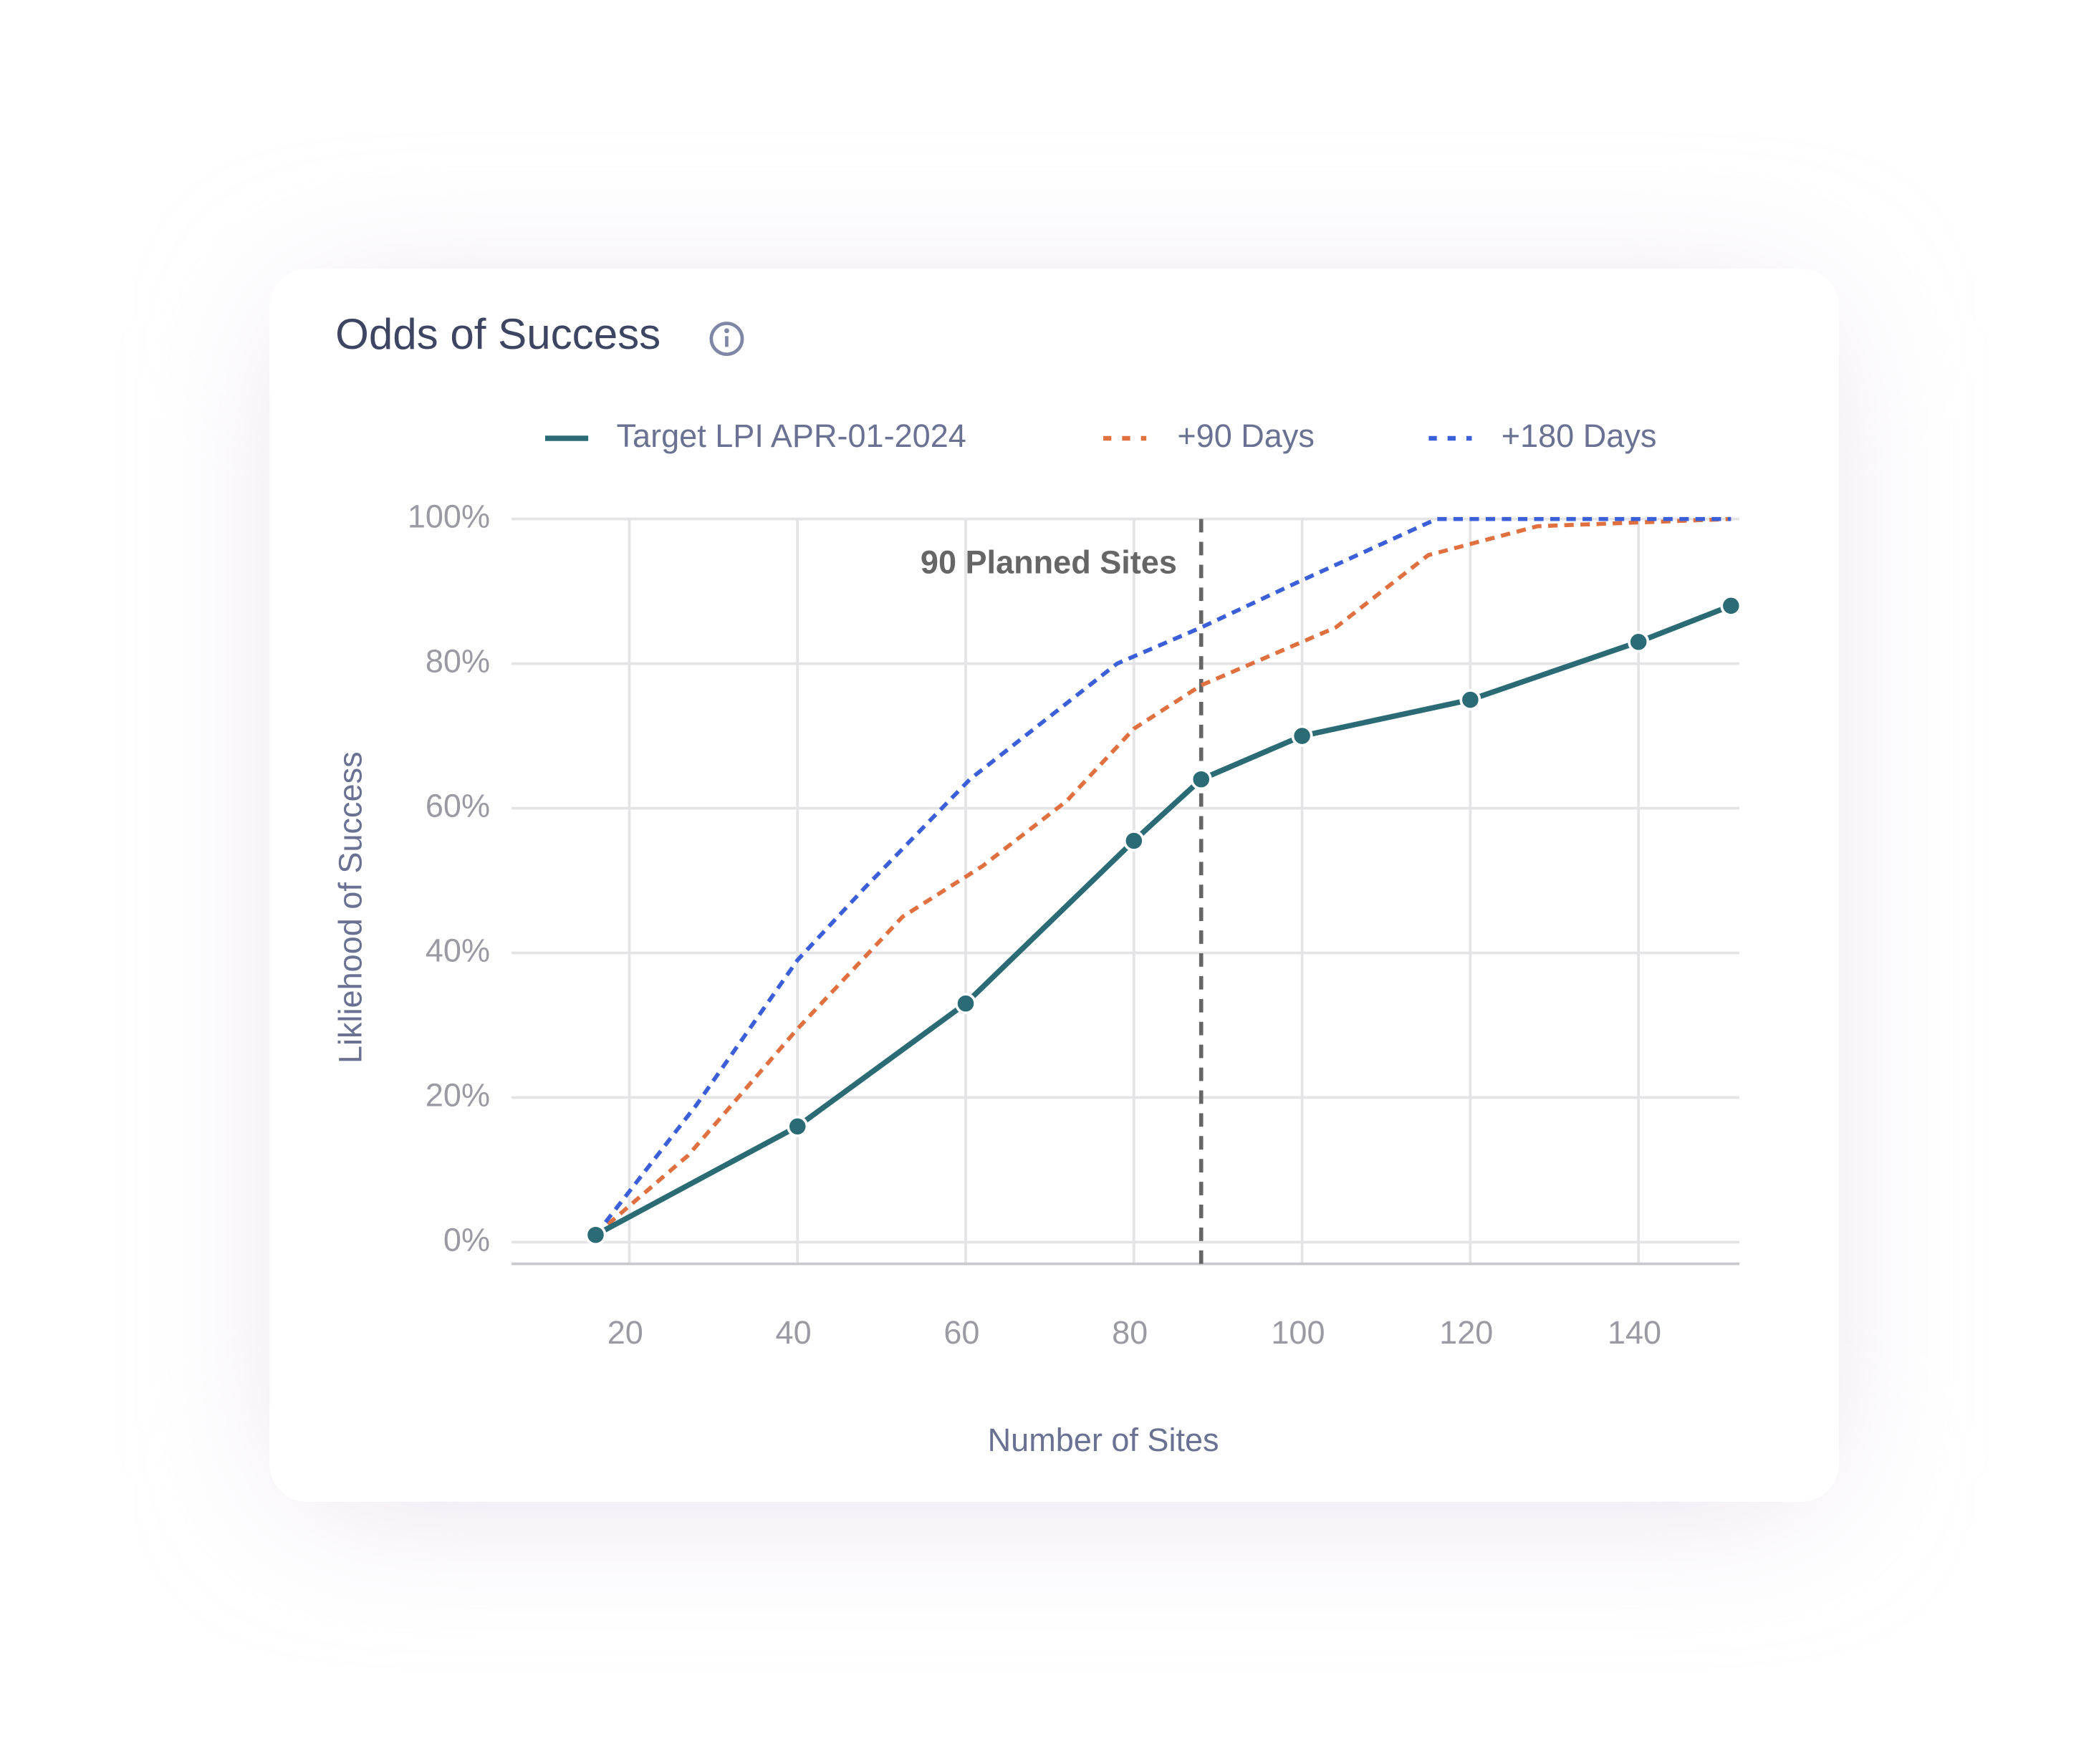 The image size is (2099, 1764). Describe the element at coordinates (1298, 1333) in the screenshot. I see `x-tick-label: 100` at that location.